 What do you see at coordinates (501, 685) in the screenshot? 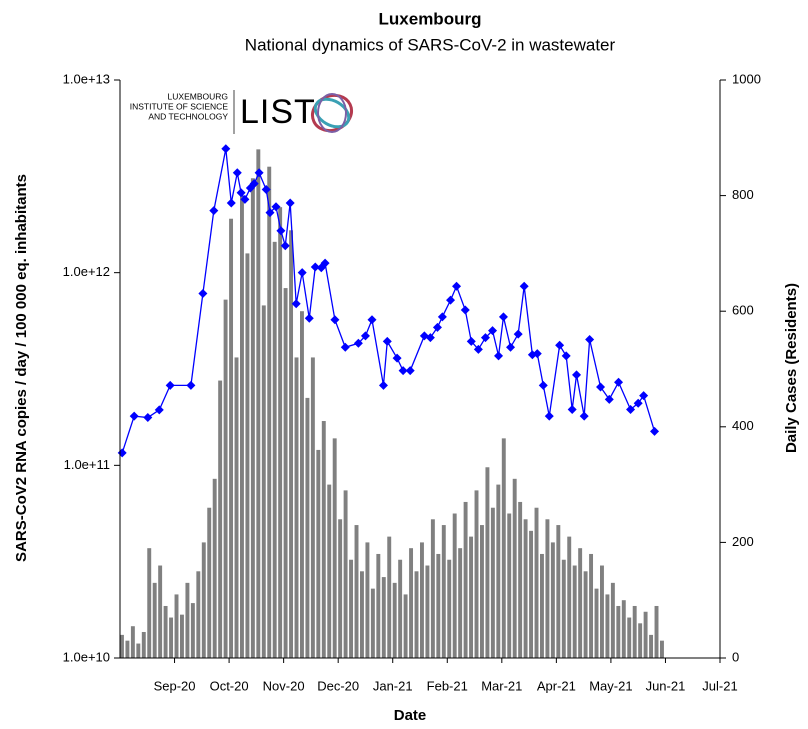
I see `x-tick-label: Mar-21` at bounding box center [501, 685].